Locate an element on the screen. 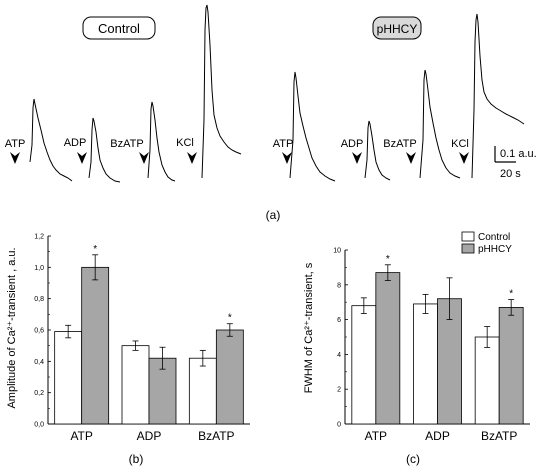 The height and width of the screenshot is (469, 550). chart-c-legend: Control pHHCY is located at coordinates (486, 243).